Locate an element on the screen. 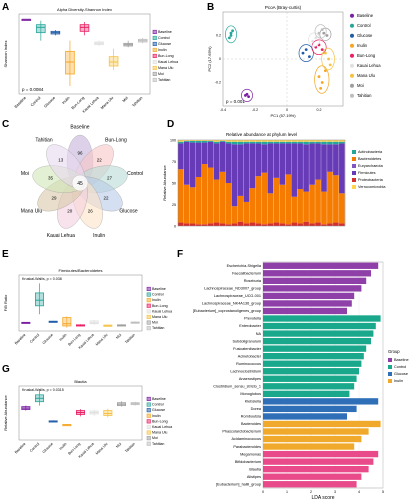 The height and width of the screenshot is (500, 419). legend-label-bun-long: Bun-Long is located at coordinates (160, 306).